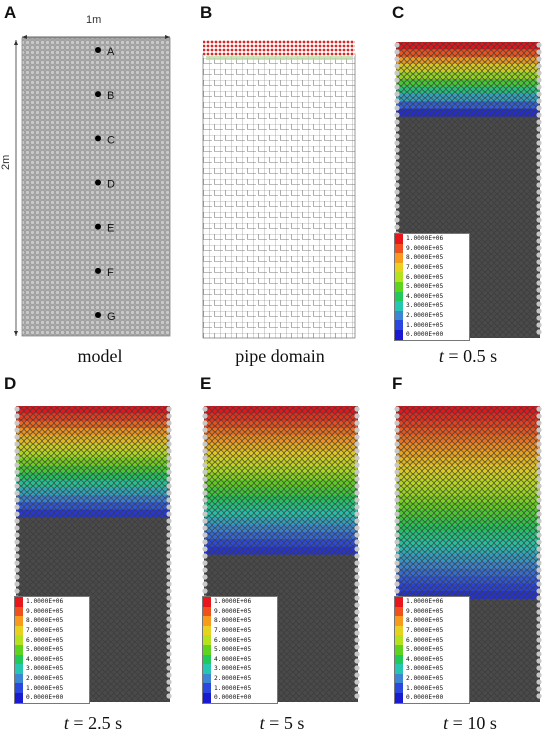 The height and width of the screenshot is (737, 547). Describe the element at coordinates (206, 383) in the screenshot. I see `panel-letter-e: E` at that location.